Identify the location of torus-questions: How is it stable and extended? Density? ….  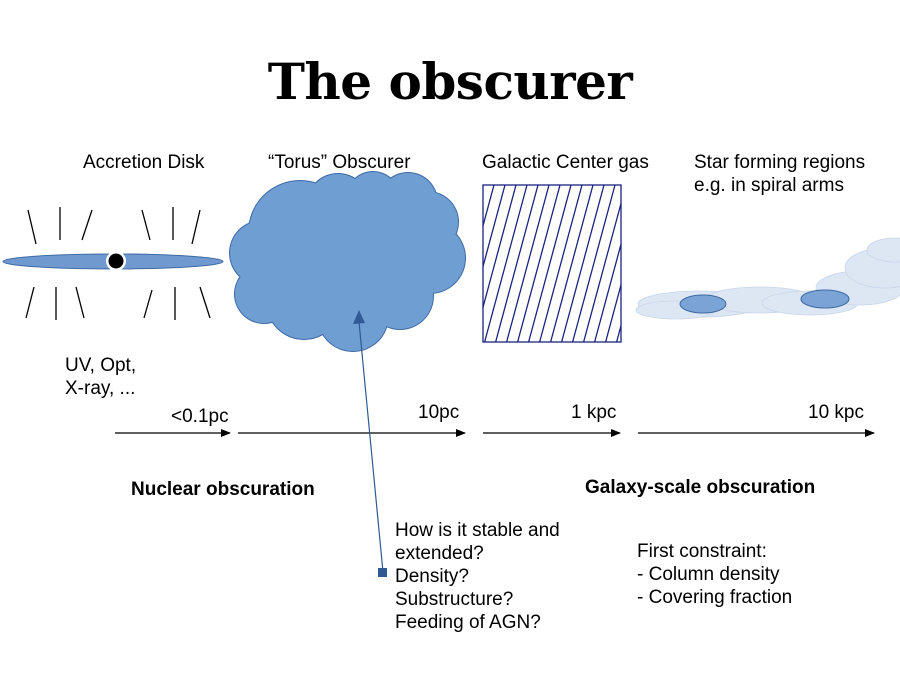
(477, 576).